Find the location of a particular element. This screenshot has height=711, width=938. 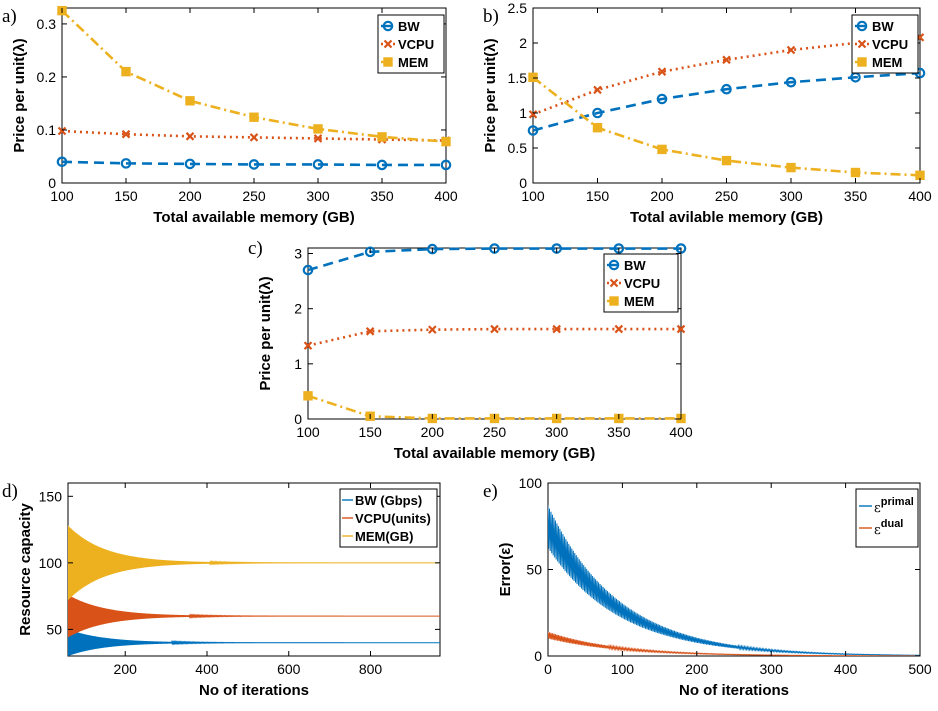

y-tick-label-b-4: 2 is located at coordinates (523, 43).